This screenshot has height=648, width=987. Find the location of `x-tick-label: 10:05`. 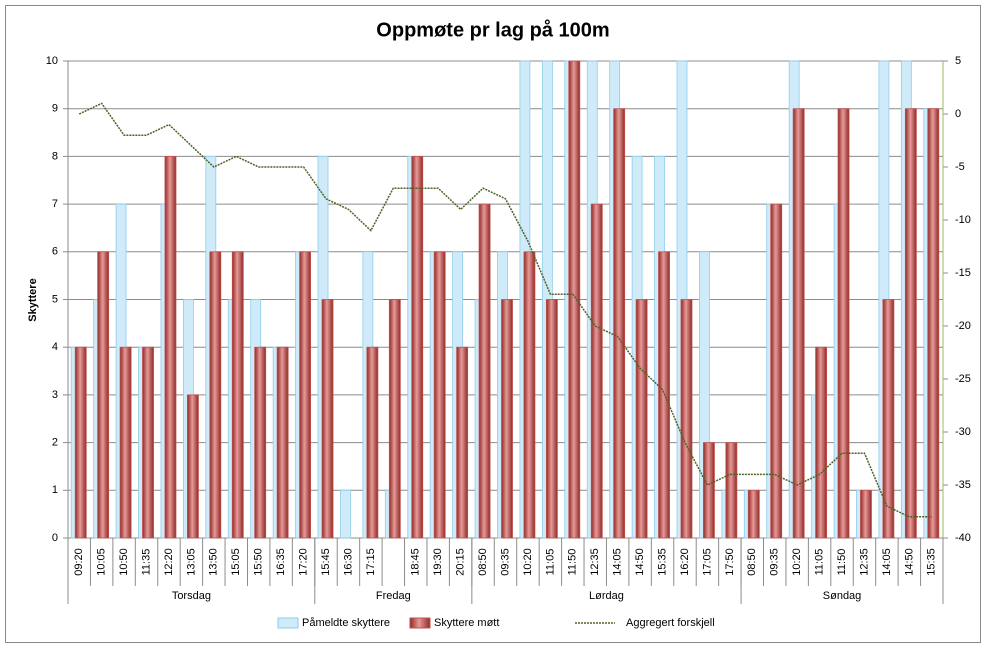

x-tick-label: 10:05 is located at coordinates (102, 562).